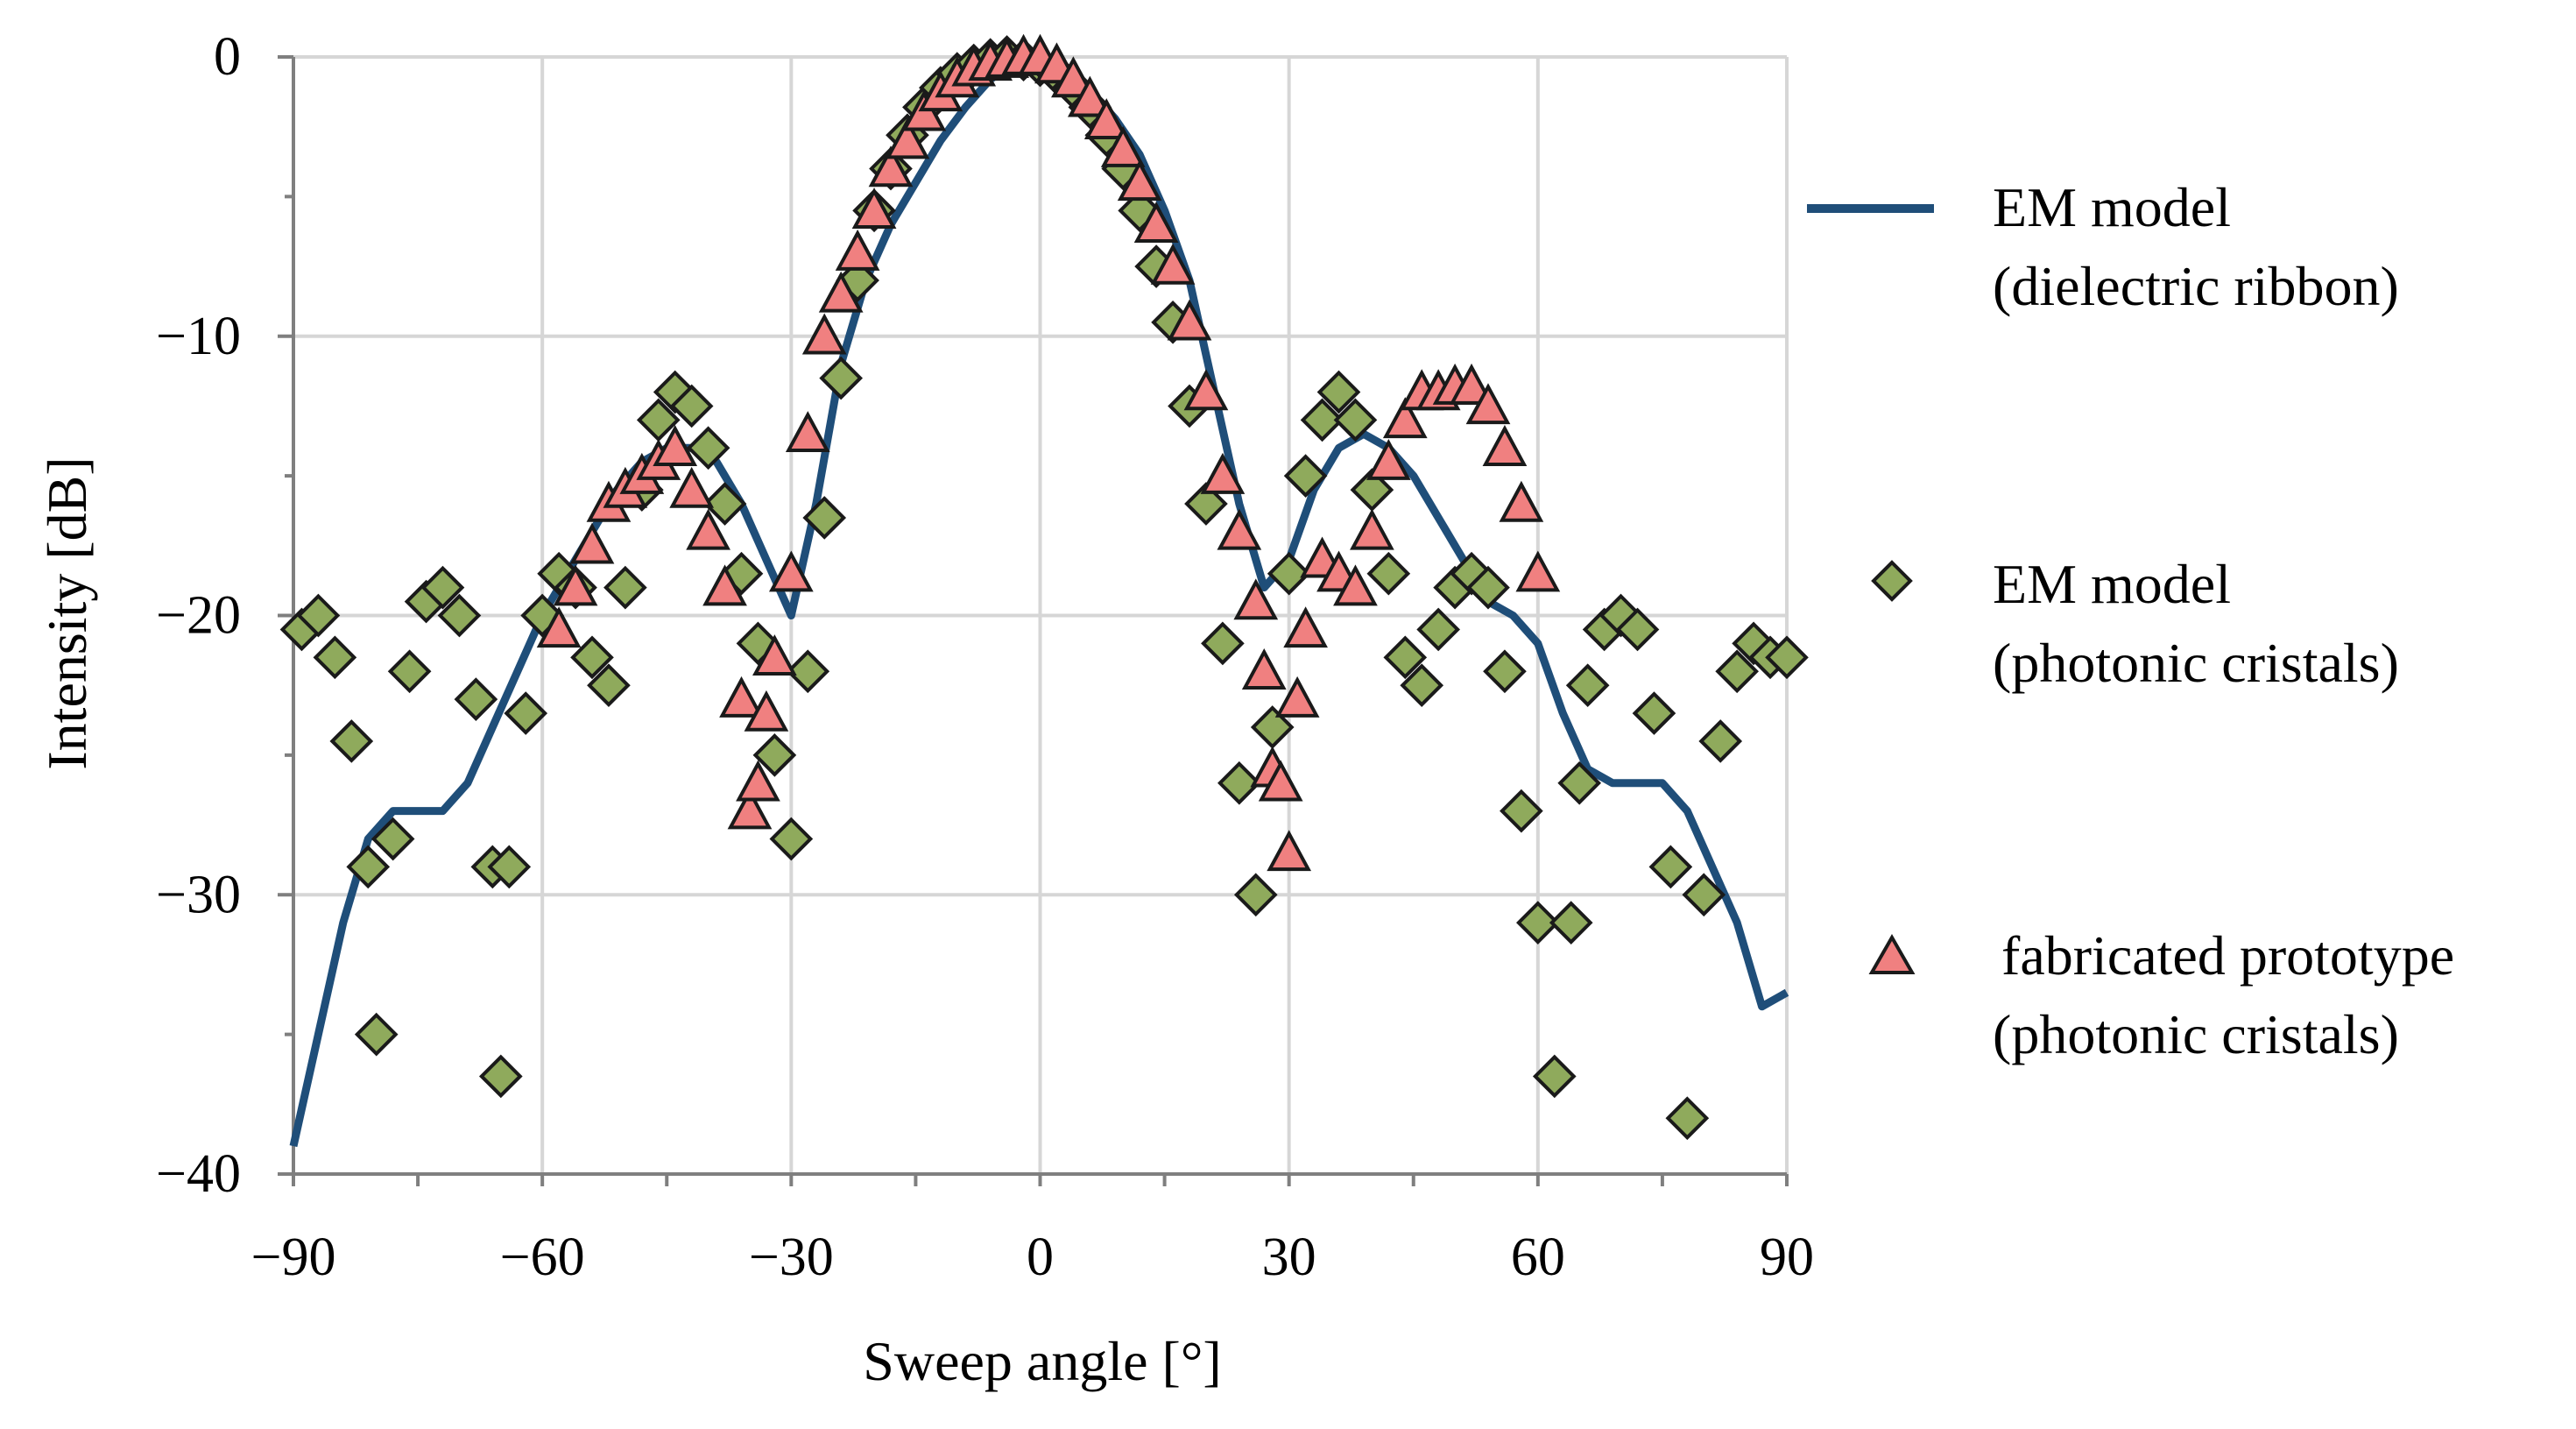 Image resolution: width=2576 pixels, height=1429 pixels. I want to click on legend-diamond-swatch, so click(1892, 581).